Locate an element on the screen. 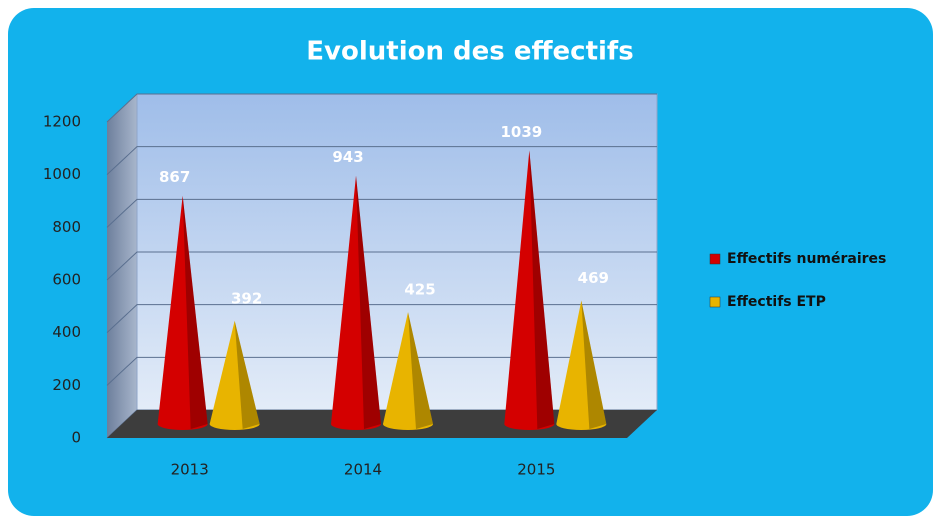  x-tick-label: 2015 is located at coordinates (536, 470).